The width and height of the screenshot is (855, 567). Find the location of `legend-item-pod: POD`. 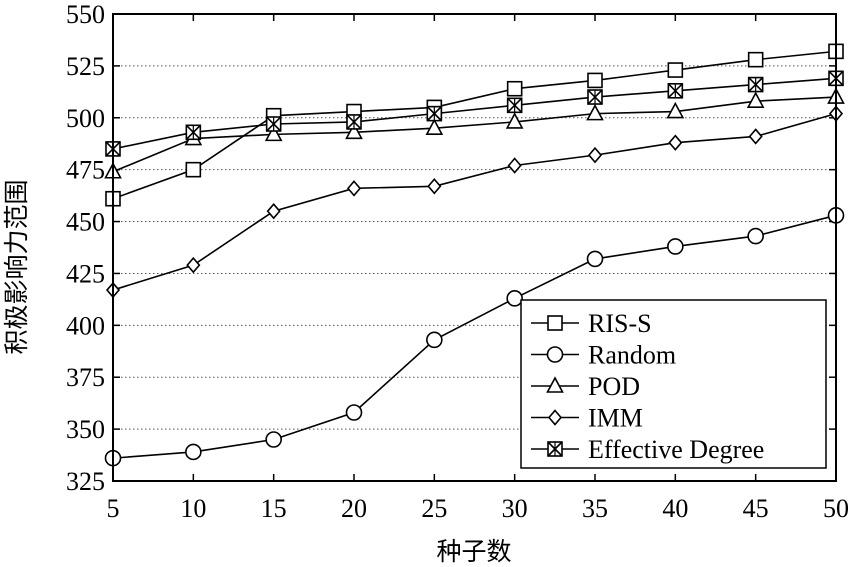

legend-item-pod: POD is located at coordinates (585, 386).